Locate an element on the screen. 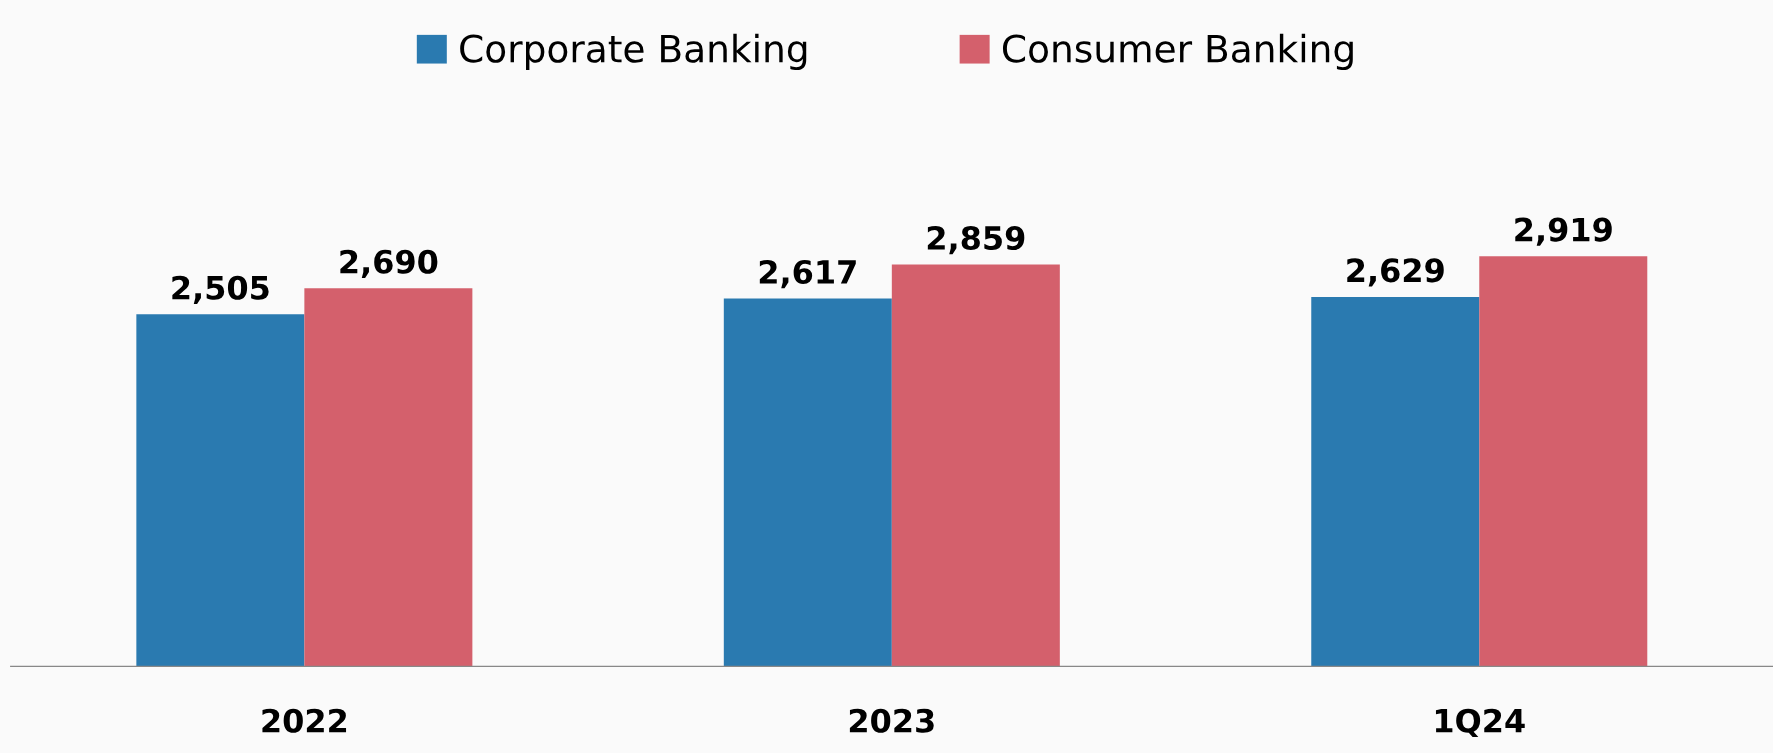 This screenshot has width=1773, height=753. data-label: 2,617 is located at coordinates (807, 274).